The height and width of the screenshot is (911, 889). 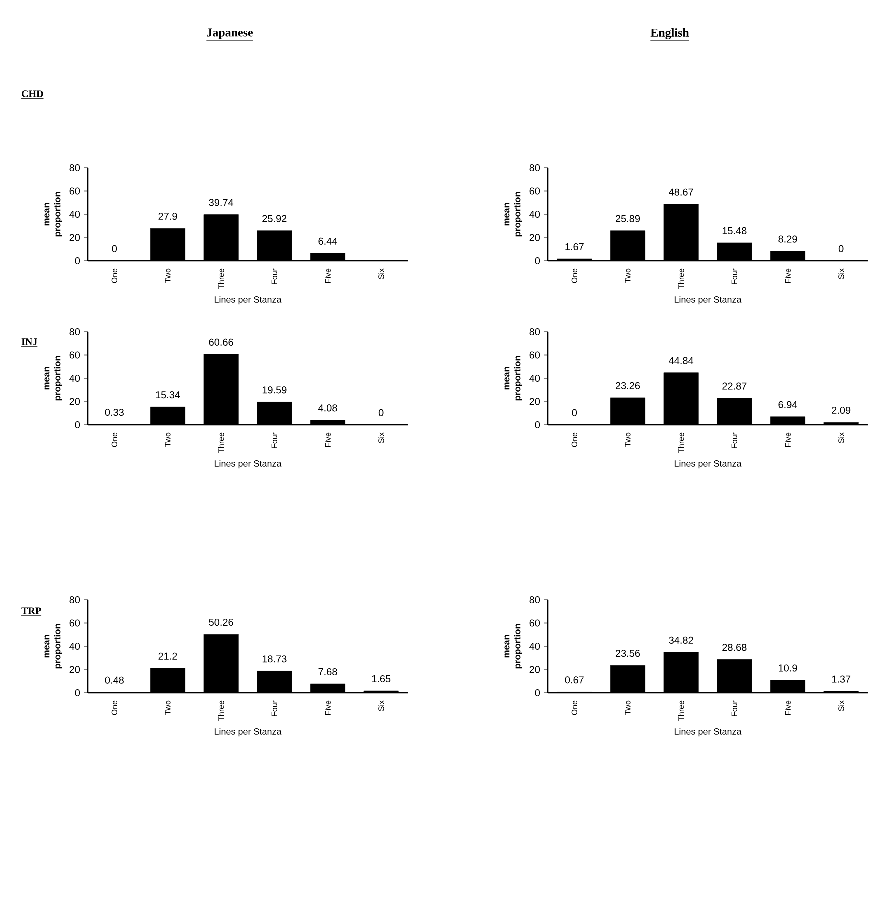 I want to click on chart-title: Japanese, so click(x=230, y=34).